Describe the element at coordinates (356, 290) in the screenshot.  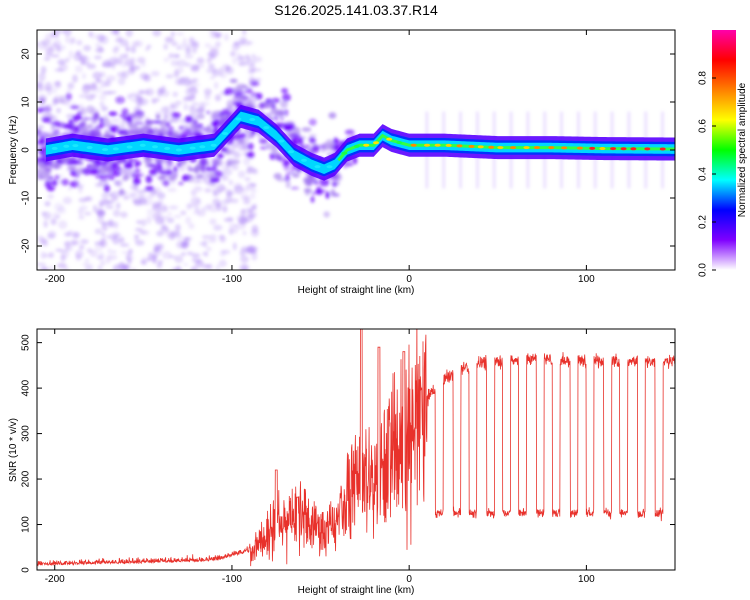
I see `spectrogram-x-label: Height of straight line (km)` at that location.